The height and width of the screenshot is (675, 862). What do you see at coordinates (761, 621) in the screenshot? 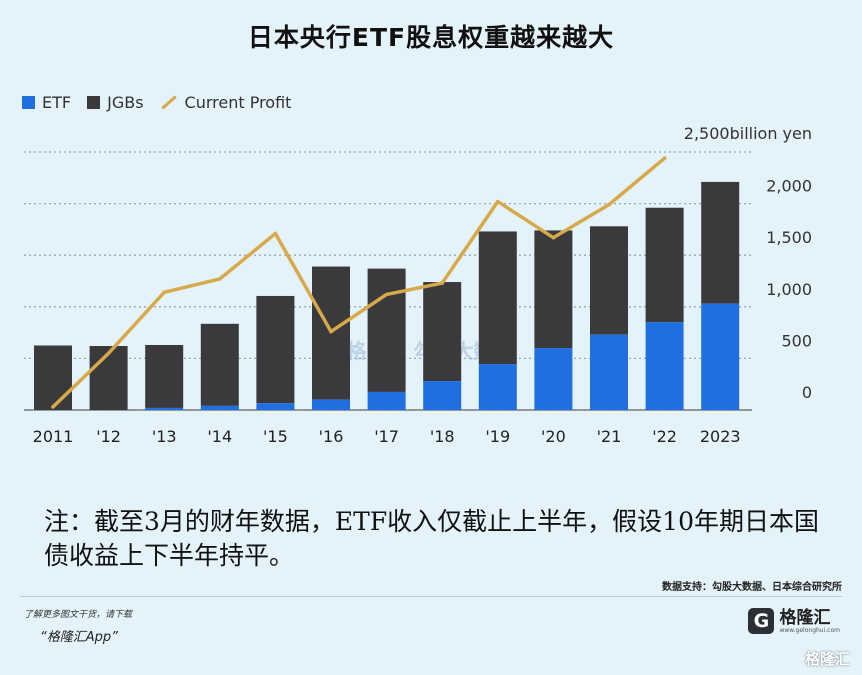
I see `brand-g-icon: G` at bounding box center [761, 621].